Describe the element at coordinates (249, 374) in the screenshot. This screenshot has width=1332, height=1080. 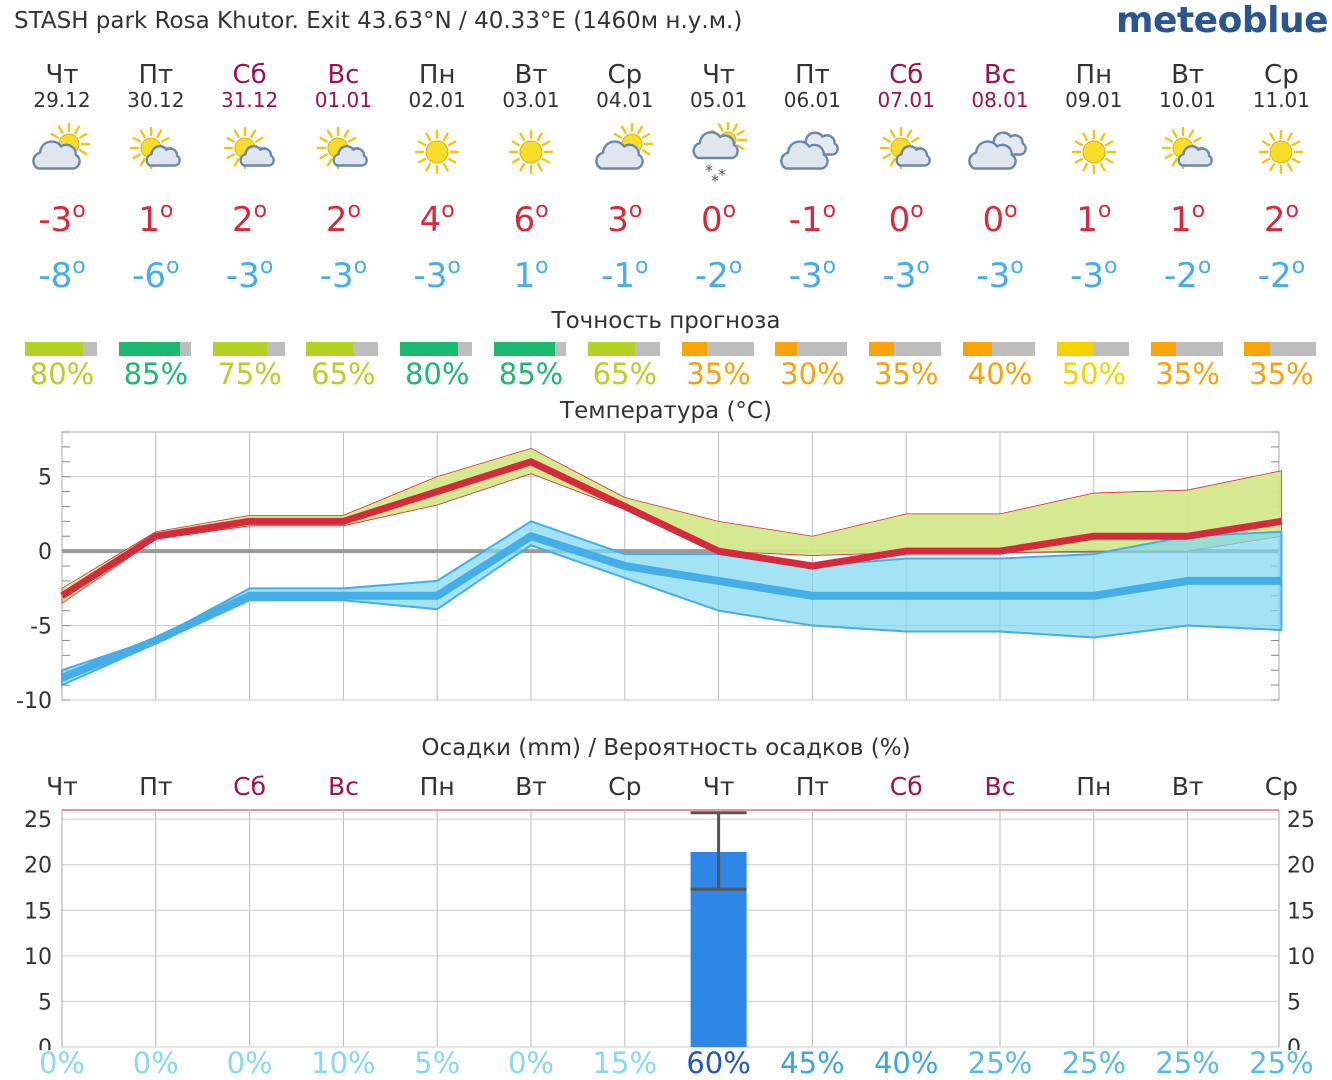
I see `accuracy-label: 75%` at that location.